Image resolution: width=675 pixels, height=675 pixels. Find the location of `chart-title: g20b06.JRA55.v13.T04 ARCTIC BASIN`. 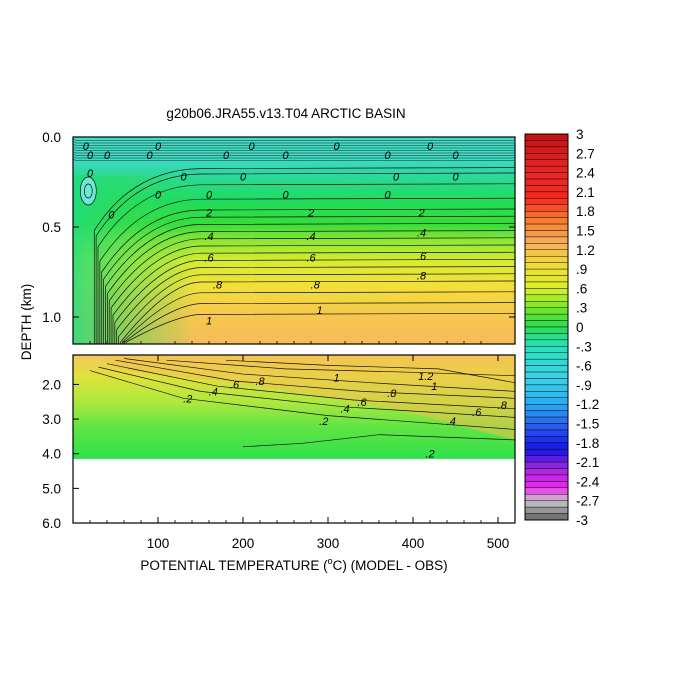

chart-title: g20b06.JRA55.v13.T04 ARCTIC BASIN is located at coordinates (285, 113).